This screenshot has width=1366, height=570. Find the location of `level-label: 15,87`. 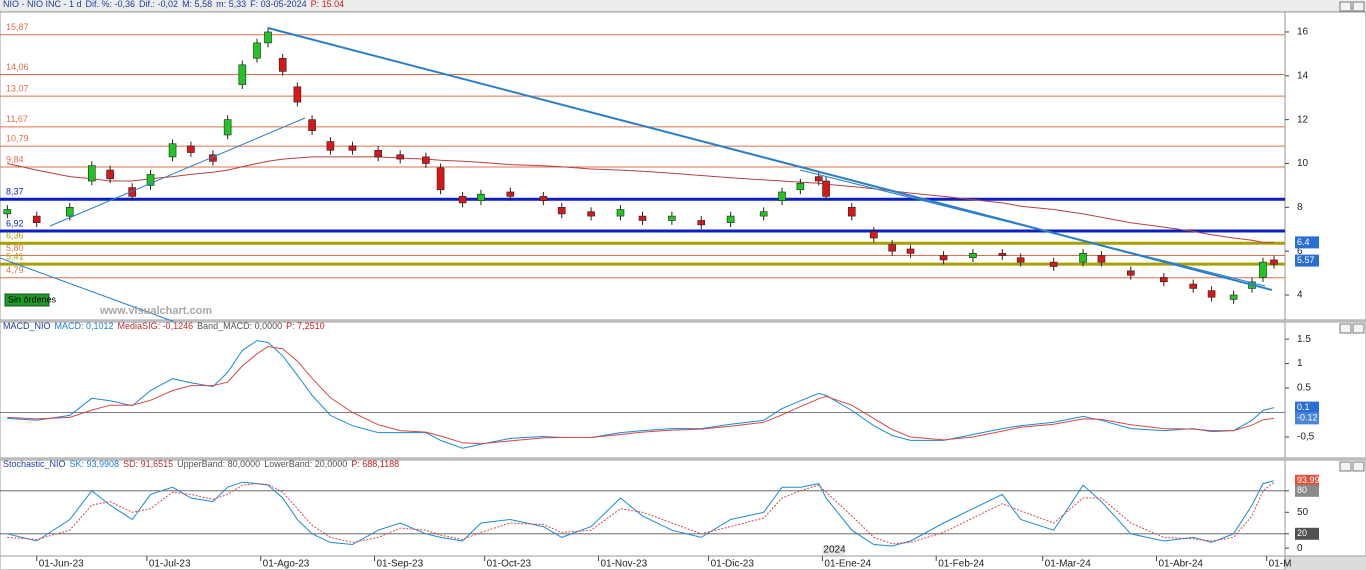

level-label: 15,87 is located at coordinates (17, 27).